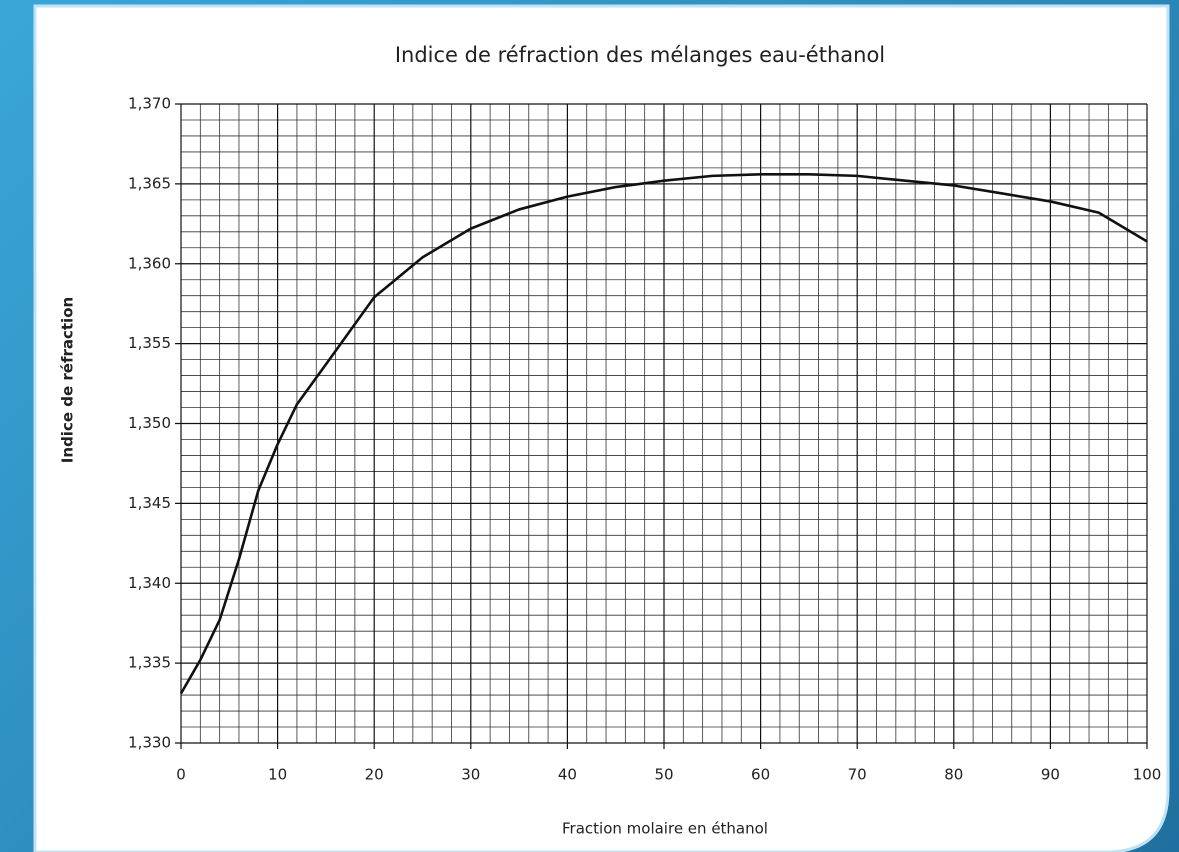  What do you see at coordinates (277, 775) in the screenshot?
I see `x-tick-label: 10` at bounding box center [277, 775].